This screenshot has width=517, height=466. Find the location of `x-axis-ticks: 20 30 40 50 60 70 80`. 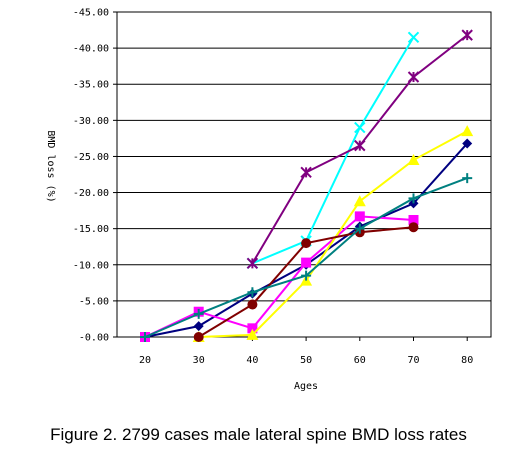

x-axis-ticks: 20 30 40 50 60 70 80 is located at coordinates (306, 351).